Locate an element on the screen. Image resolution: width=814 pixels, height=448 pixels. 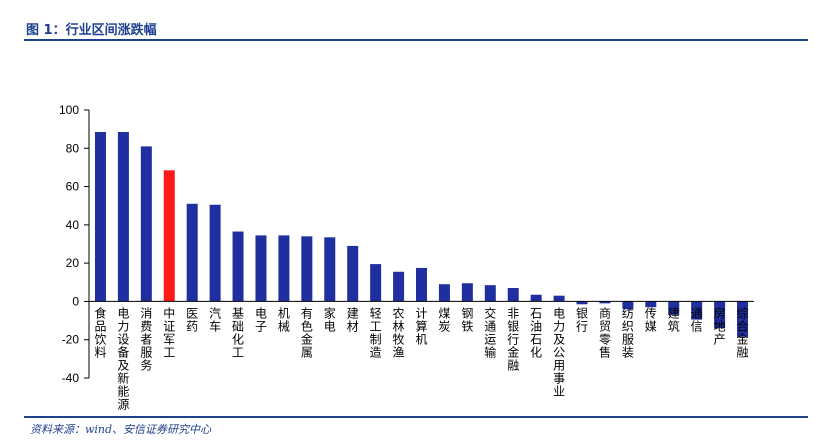
header-rule is located at coordinates (416, 40).